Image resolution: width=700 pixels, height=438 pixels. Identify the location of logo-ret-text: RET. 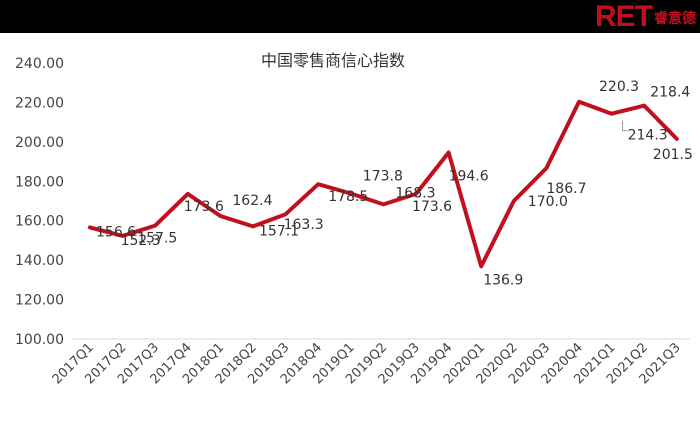
(624, 16).